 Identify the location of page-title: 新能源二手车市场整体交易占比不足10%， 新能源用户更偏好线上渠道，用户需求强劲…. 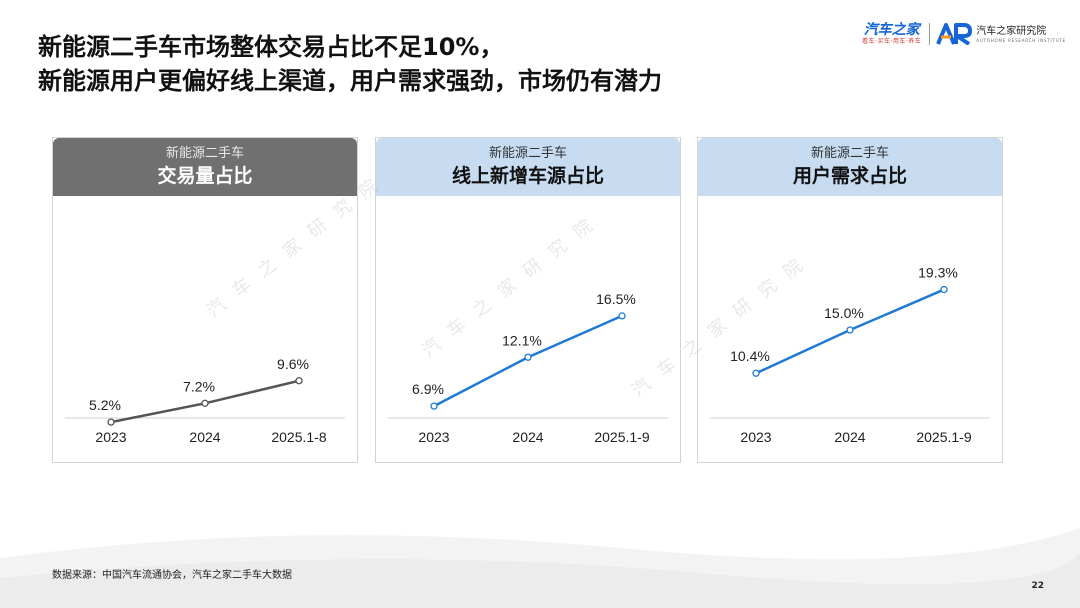
(350, 64).